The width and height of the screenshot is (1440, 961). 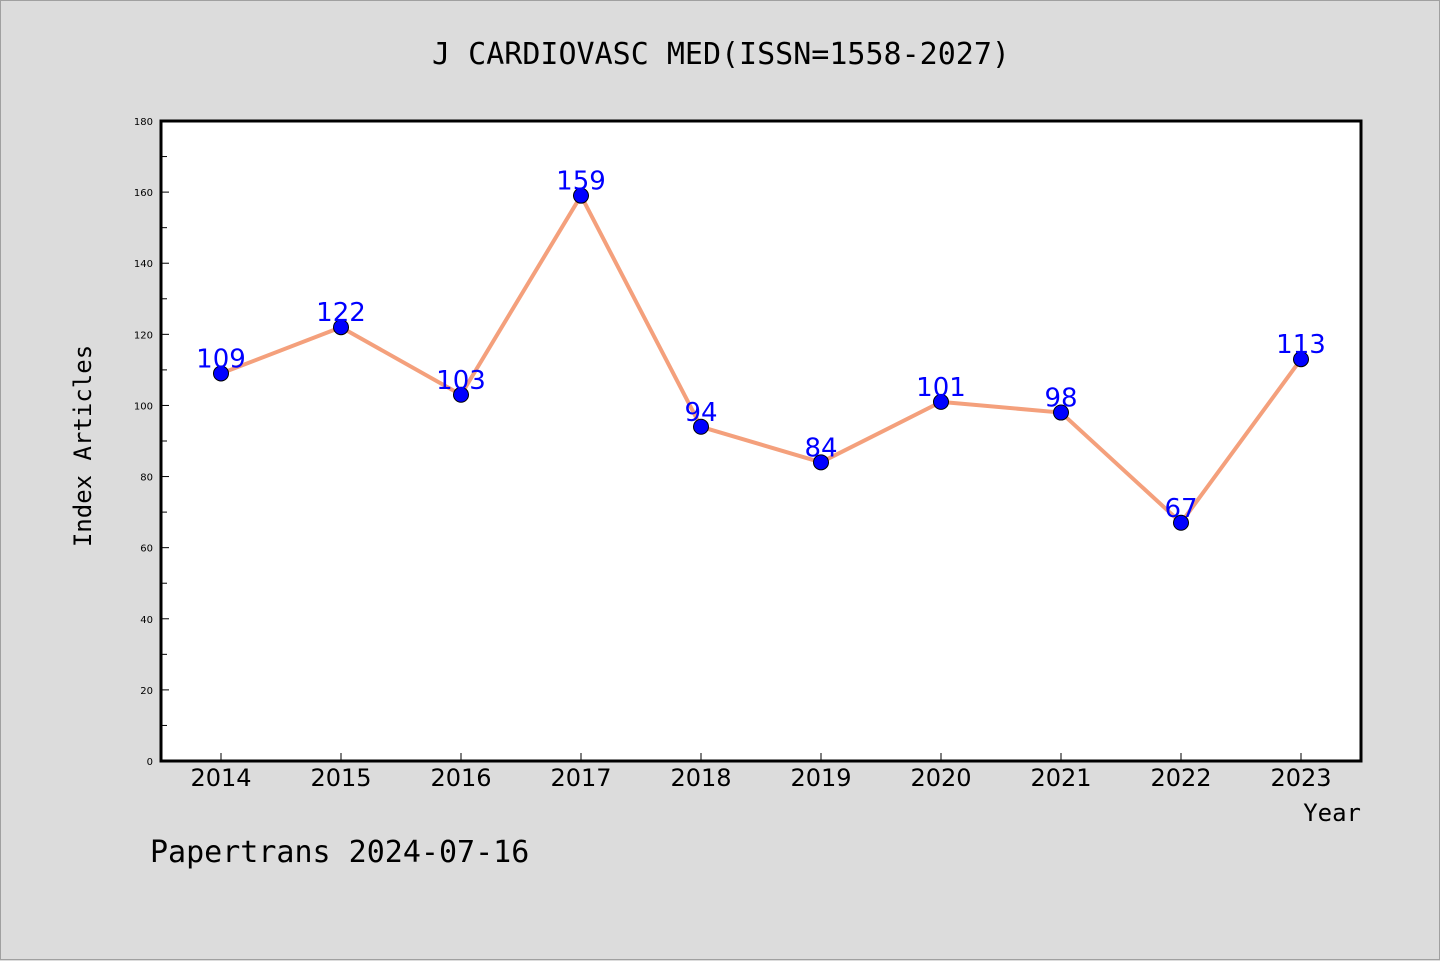 What do you see at coordinates (143, 264) in the screenshot?
I see `y-tick-label: 140` at bounding box center [143, 264].